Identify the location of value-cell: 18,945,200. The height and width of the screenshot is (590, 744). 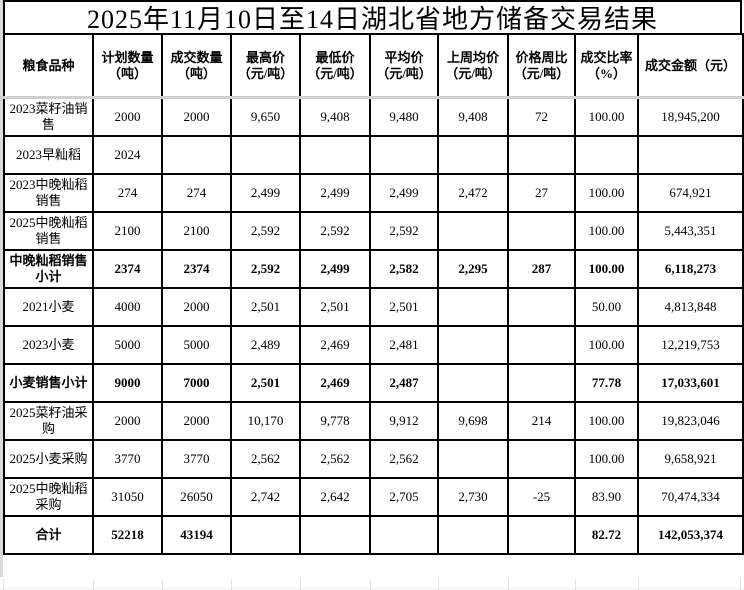
(690, 117).